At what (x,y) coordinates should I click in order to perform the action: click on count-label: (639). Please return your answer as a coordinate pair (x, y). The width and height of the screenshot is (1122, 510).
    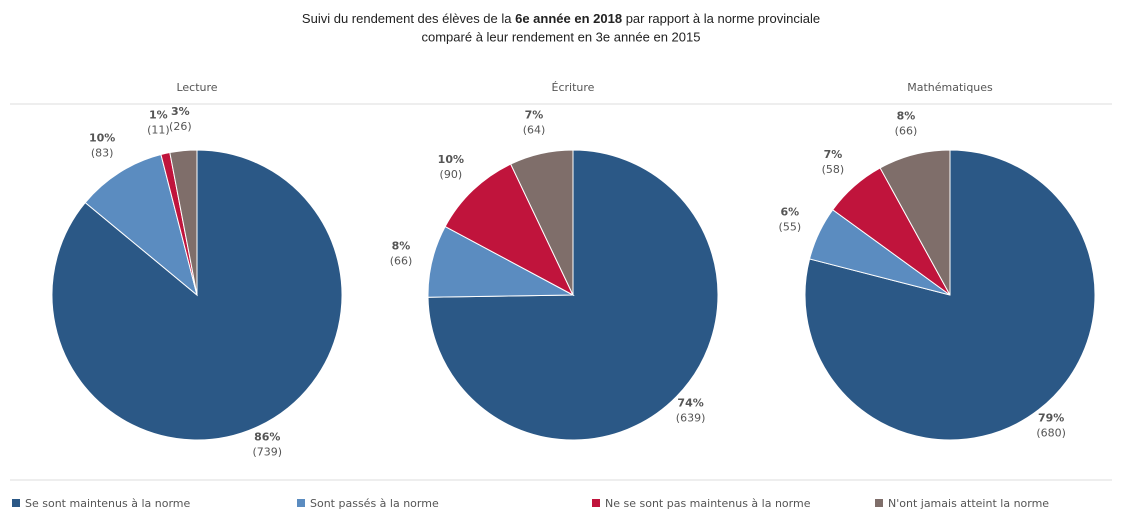
    Looking at the image, I should click on (691, 418).